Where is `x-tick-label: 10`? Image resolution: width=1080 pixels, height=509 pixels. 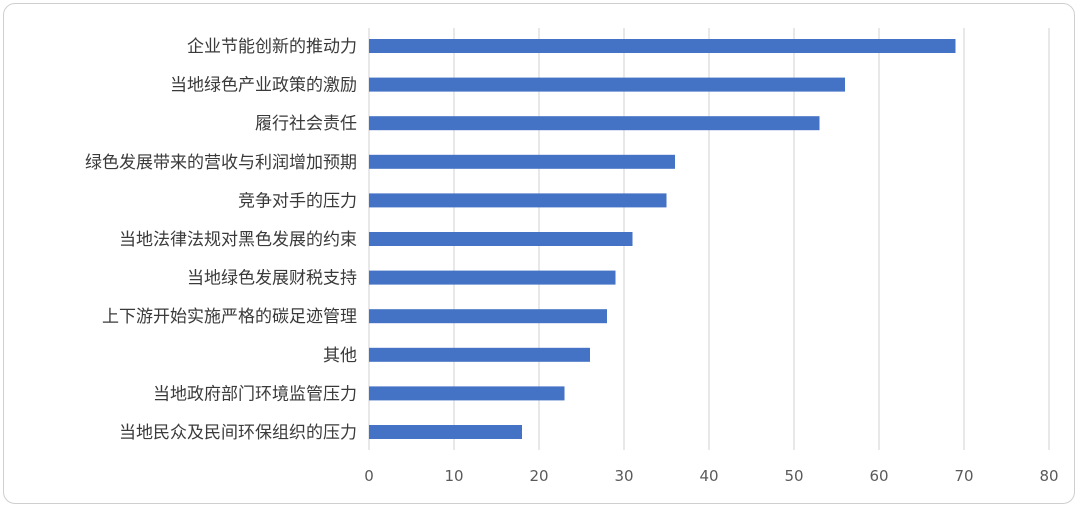
x-tick-label: 10 is located at coordinates (453, 476).